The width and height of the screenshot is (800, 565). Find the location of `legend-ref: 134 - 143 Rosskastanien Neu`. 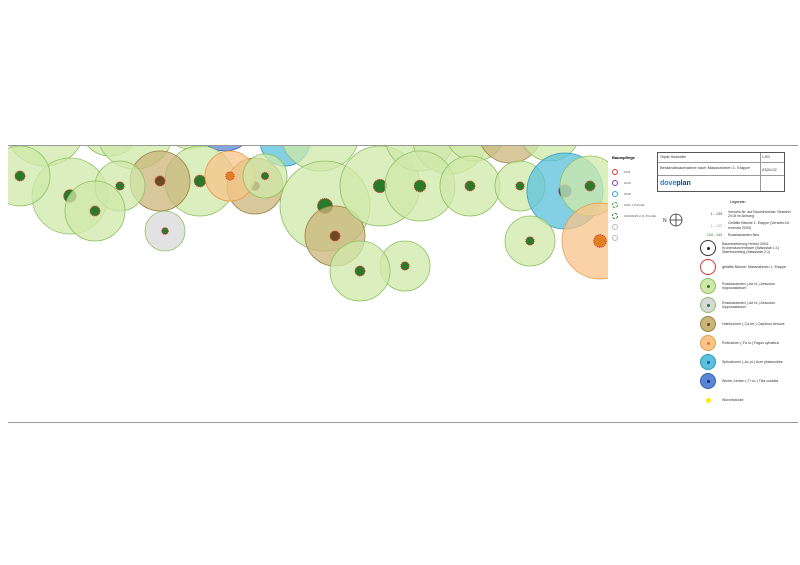

legend-ref: 134 - 143 Rosskastanien Neu is located at coordinates (749, 235).